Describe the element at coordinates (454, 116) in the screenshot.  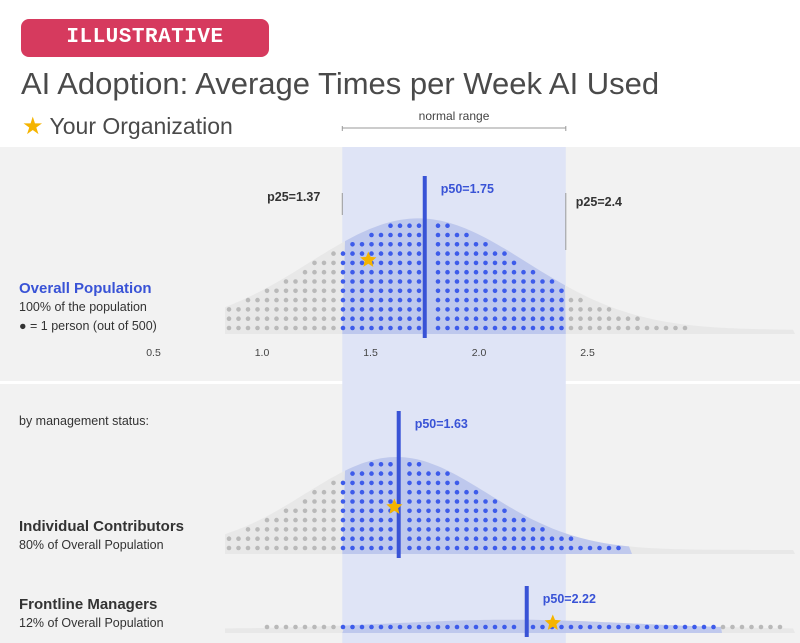
I see `normal-range-label: normal range` at that location.